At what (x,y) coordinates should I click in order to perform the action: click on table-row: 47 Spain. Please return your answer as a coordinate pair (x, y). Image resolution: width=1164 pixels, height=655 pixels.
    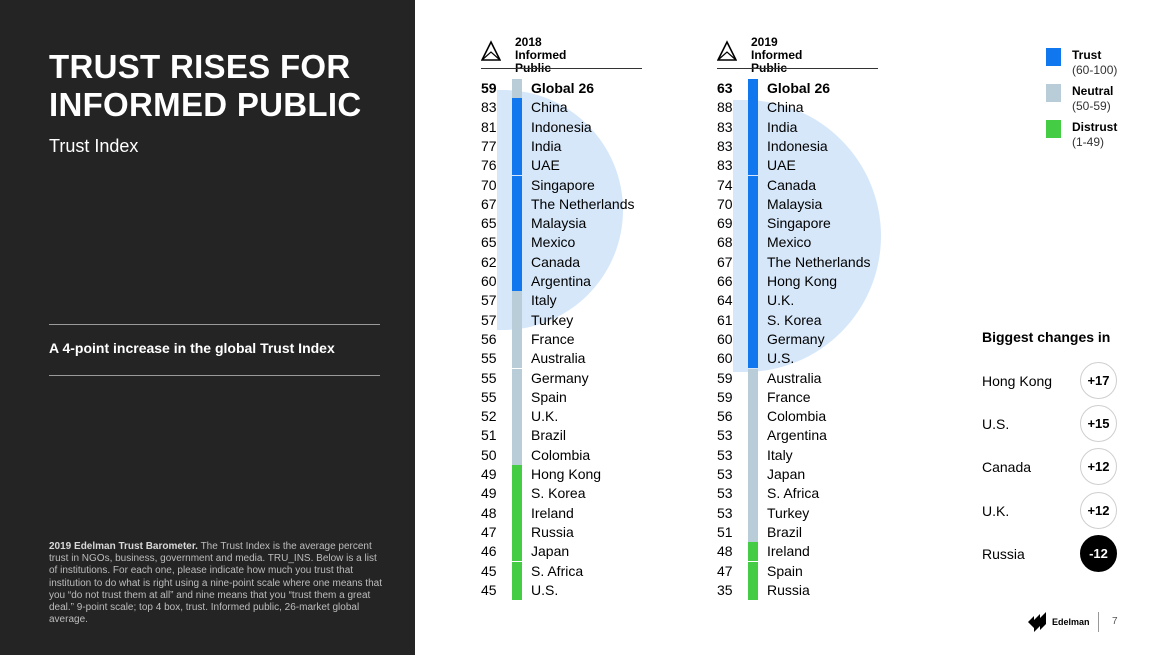
    Looking at the image, I should click on (802, 571).